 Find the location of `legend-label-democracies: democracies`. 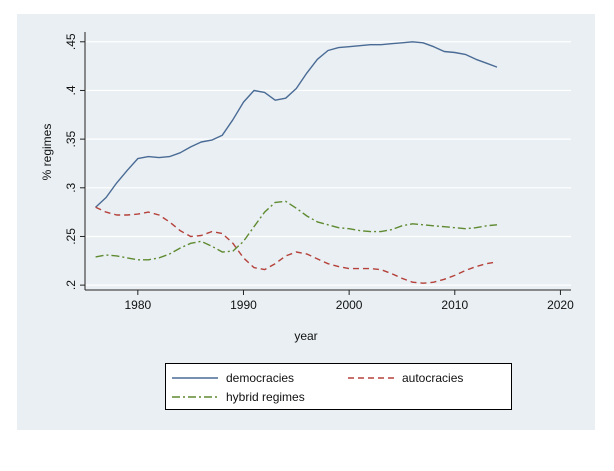

legend-label-democracies: democracies is located at coordinates (260, 378).